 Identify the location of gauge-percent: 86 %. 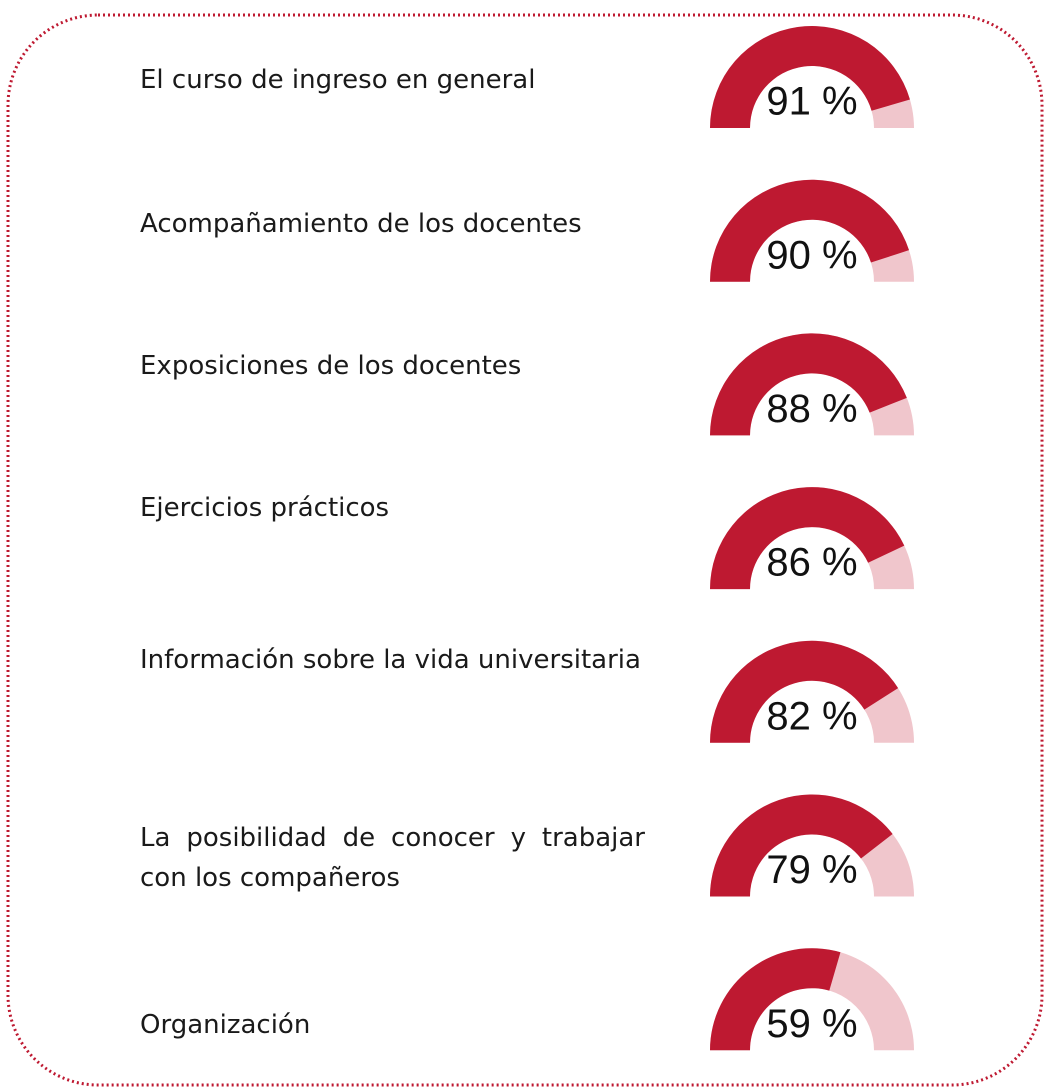
(811, 563).